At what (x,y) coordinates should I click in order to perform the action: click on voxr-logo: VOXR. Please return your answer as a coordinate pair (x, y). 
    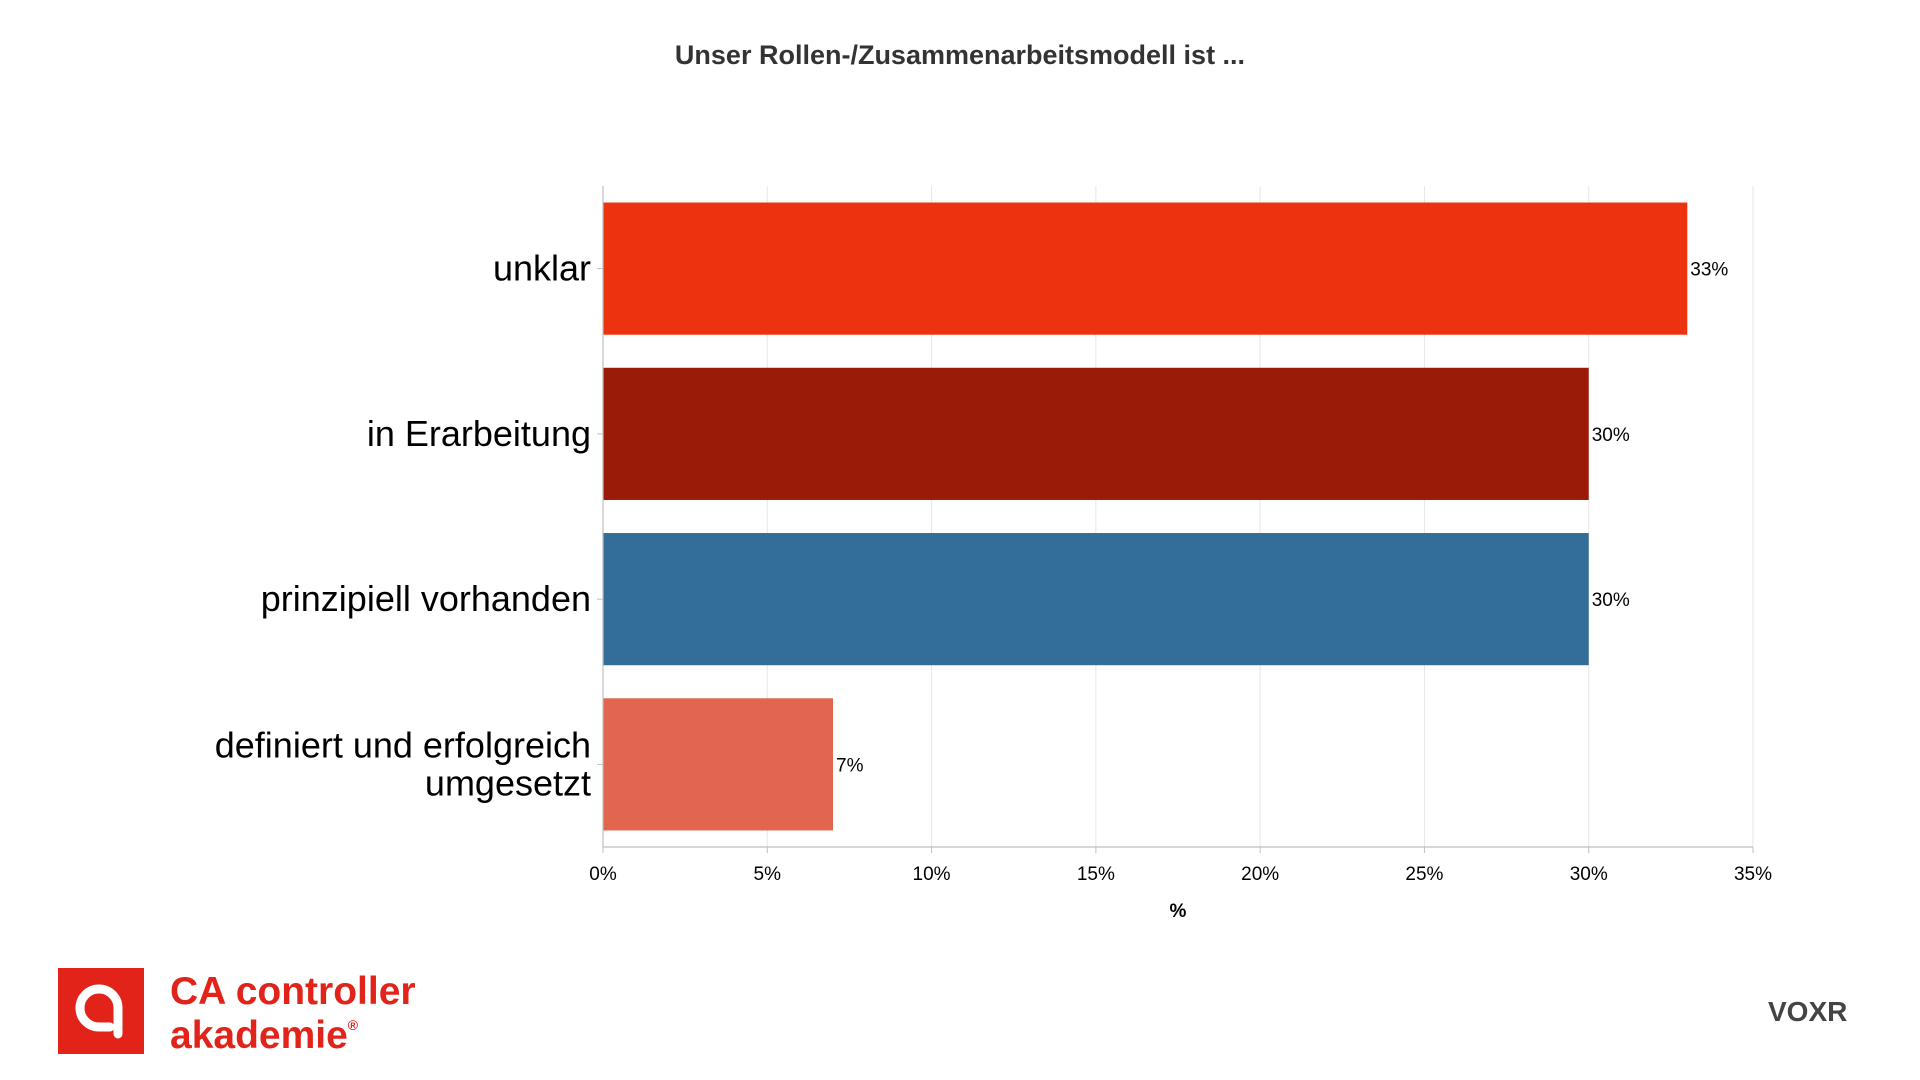
    Looking at the image, I should click on (1807, 1011).